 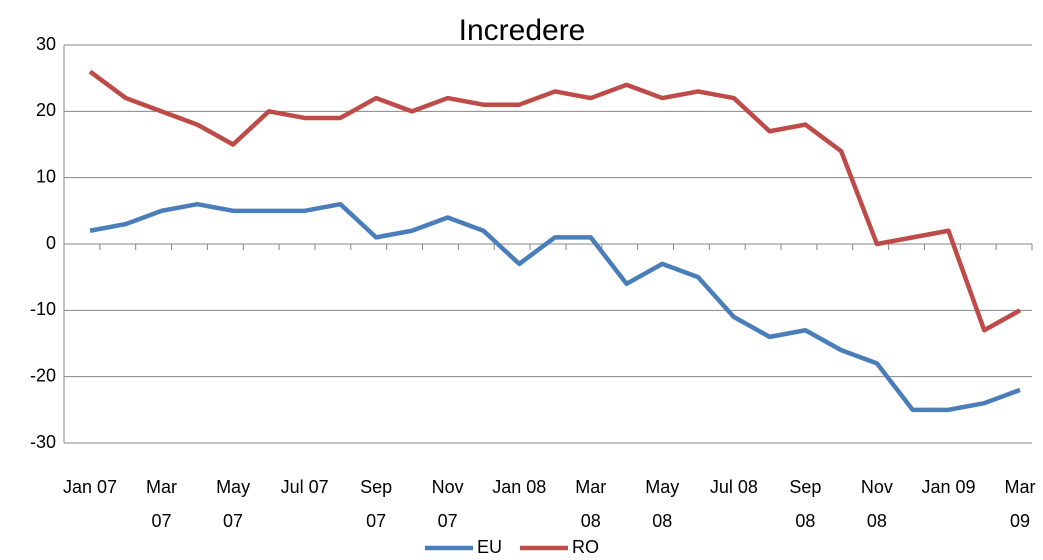 What do you see at coordinates (46, 44) in the screenshot?
I see `y-tick-label: 30` at bounding box center [46, 44].